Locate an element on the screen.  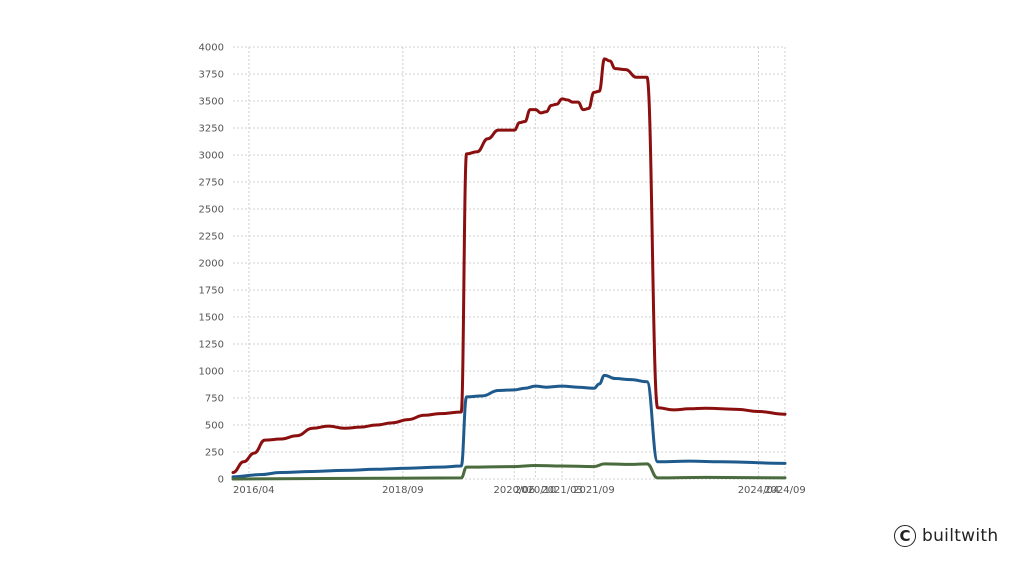
y-tick-label: 2250 is located at coordinates (211, 237).